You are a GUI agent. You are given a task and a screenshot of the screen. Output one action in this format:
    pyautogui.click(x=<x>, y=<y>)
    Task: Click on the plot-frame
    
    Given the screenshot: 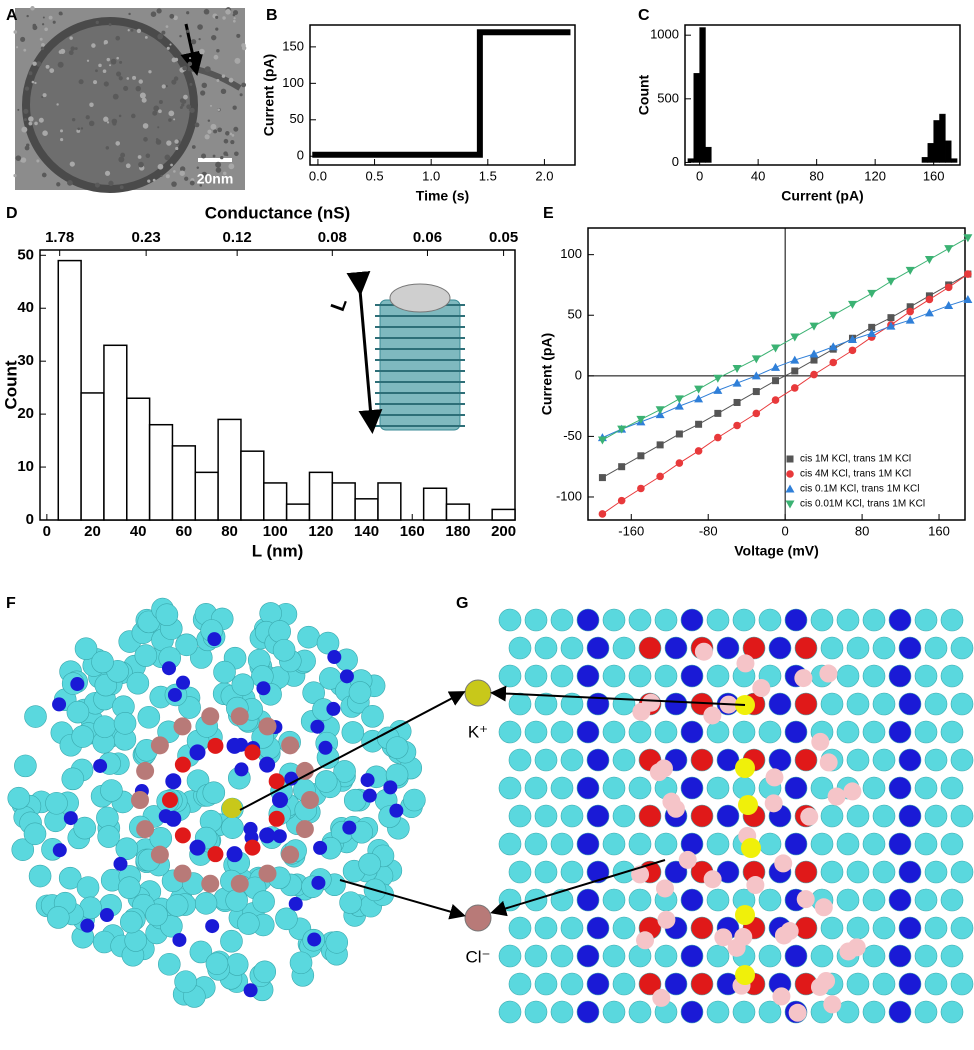 What is the action you would take?
    pyautogui.click(x=442, y=95)
    